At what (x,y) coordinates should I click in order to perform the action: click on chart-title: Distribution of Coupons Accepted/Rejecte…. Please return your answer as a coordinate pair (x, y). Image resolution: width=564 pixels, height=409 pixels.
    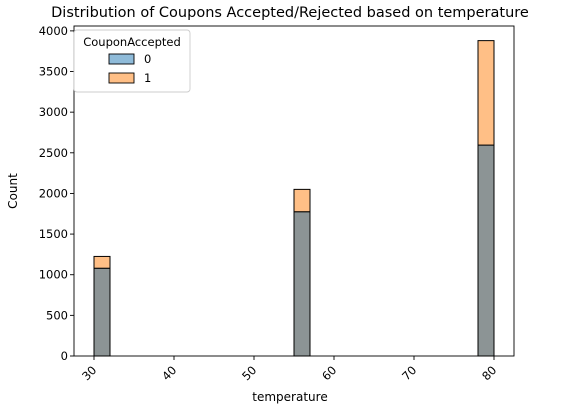
    Looking at the image, I should click on (290, 13).